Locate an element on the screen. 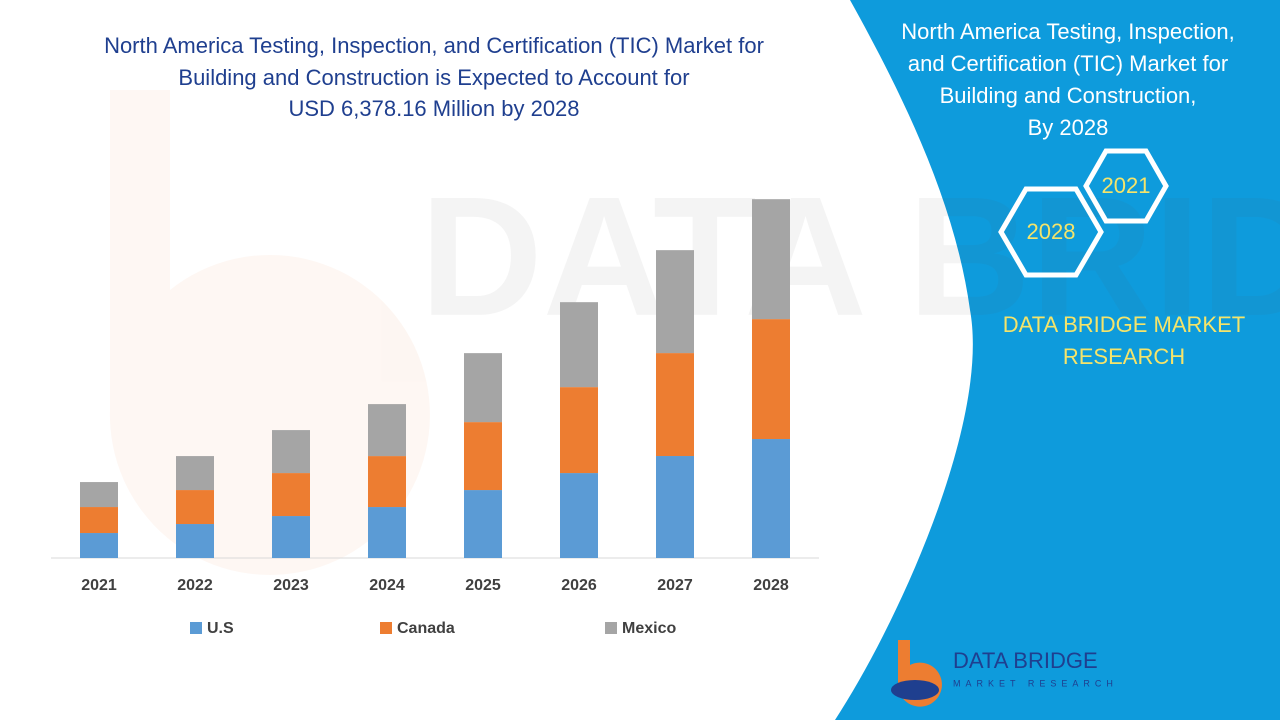  x-tick-label: 2028 is located at coordinates (771, 585).